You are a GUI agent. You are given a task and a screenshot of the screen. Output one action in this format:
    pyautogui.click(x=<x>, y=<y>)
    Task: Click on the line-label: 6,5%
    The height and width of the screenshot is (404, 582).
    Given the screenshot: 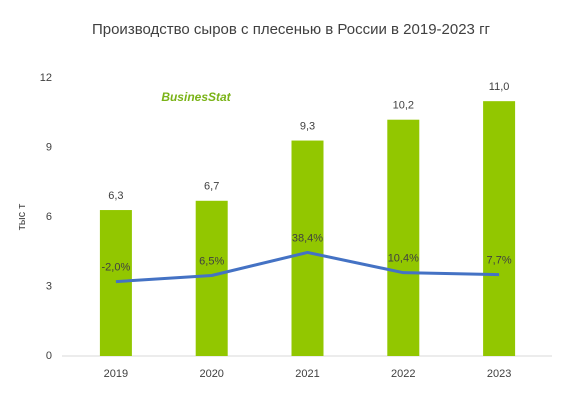 What is the action you would take?
    pyautogui.click(x=211, y=261)
    